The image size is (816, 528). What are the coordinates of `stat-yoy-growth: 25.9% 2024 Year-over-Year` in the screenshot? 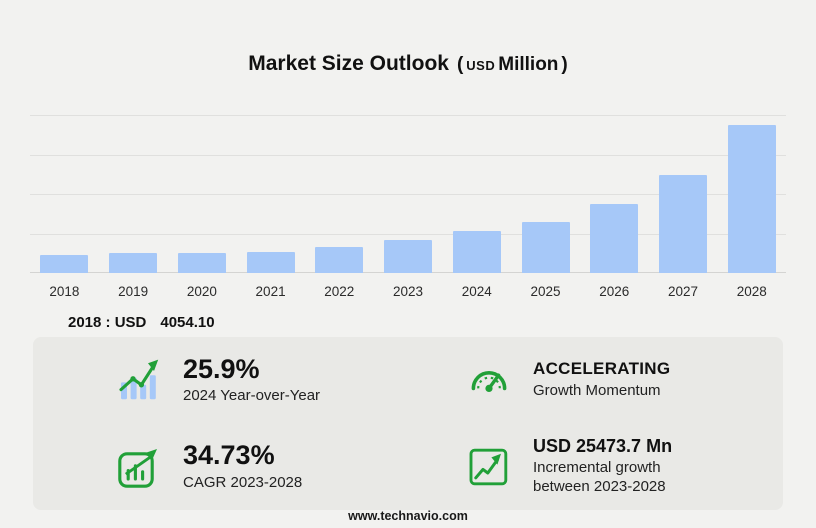 It's located at (220, 380).